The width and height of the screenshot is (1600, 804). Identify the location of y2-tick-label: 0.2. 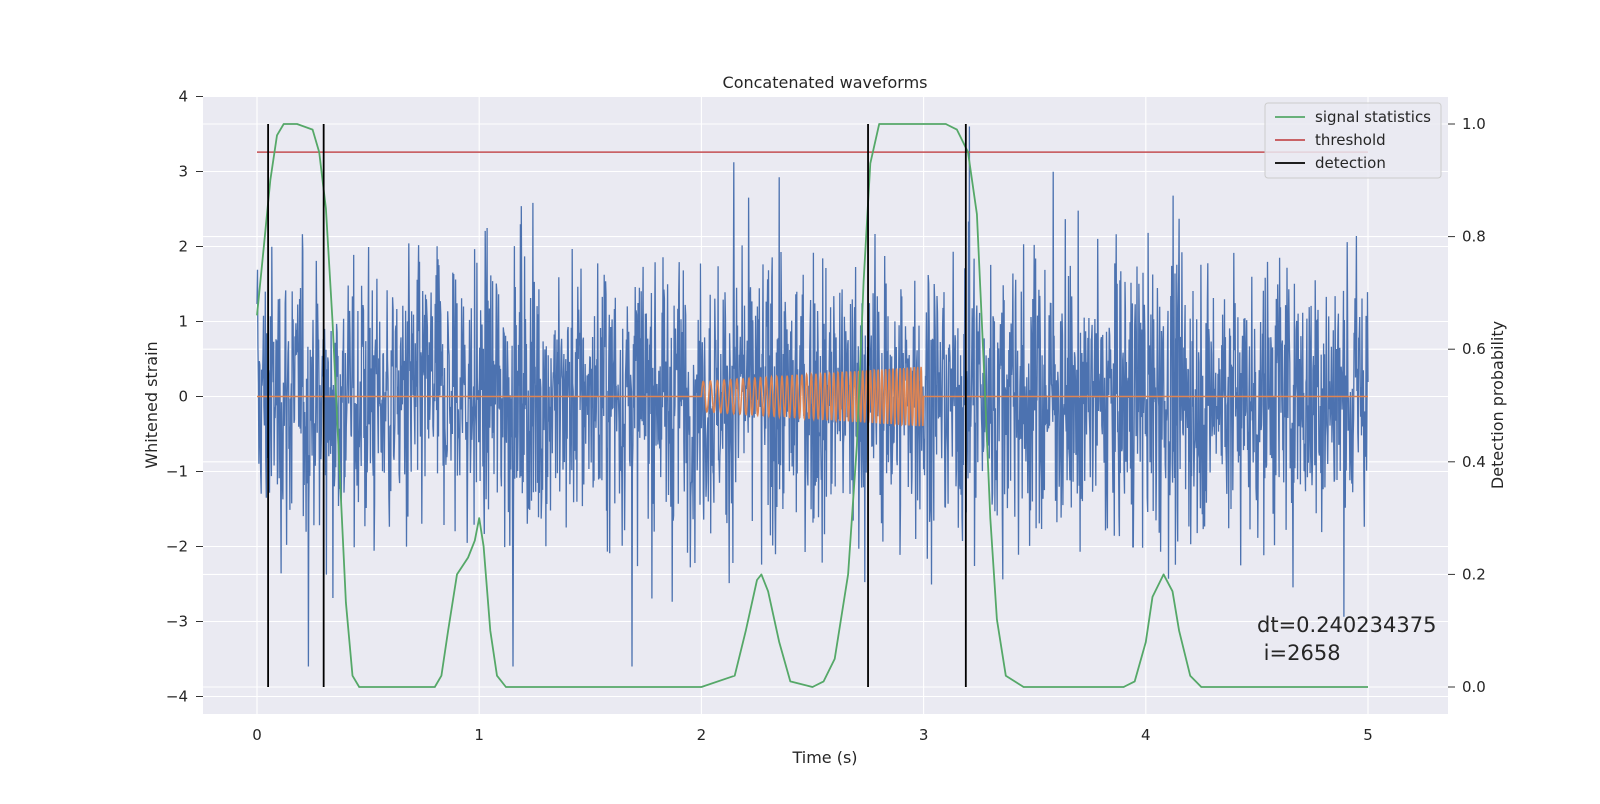
(1474, 574).